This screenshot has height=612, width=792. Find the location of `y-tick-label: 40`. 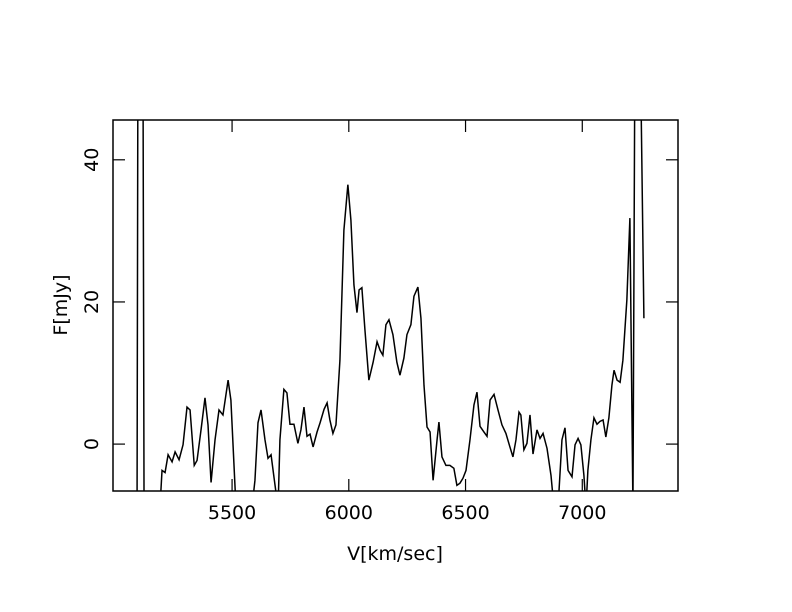

y-tick-label: 40 is located at coordinates (92, 160).